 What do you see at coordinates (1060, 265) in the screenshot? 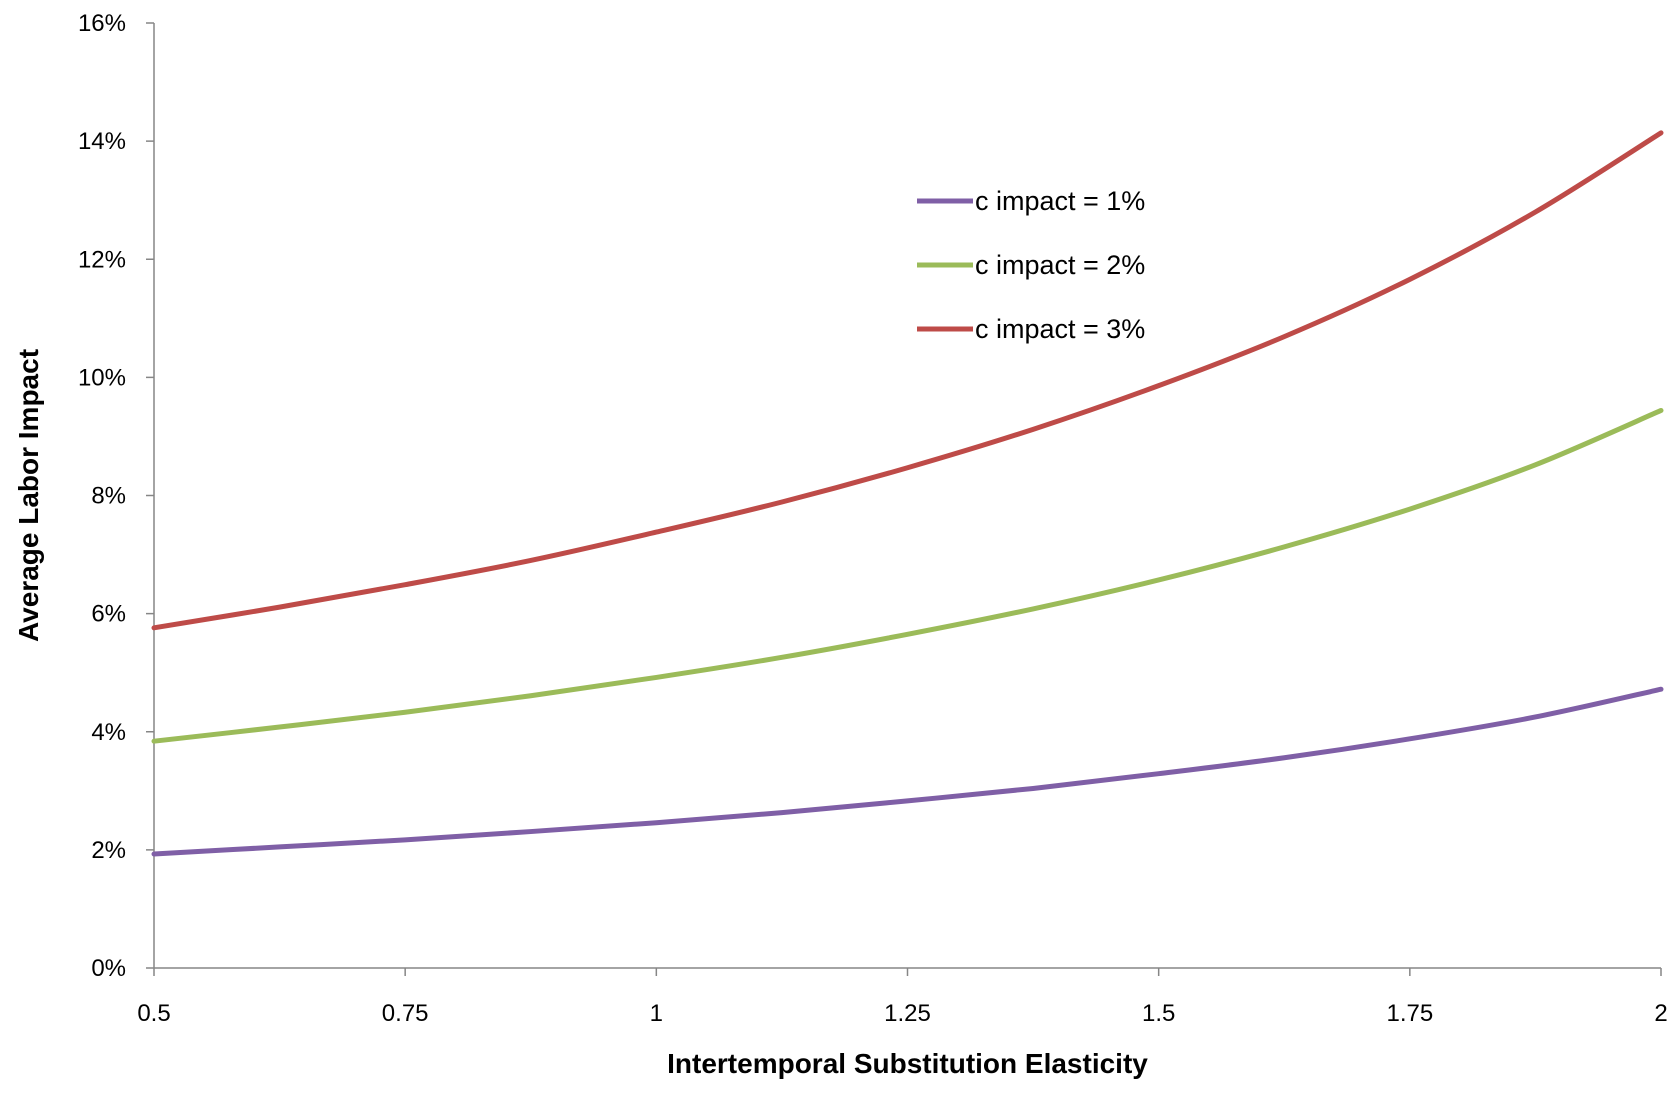
I see `legend-label-2: c impact = 2%` at bounding box center [1060, 265].